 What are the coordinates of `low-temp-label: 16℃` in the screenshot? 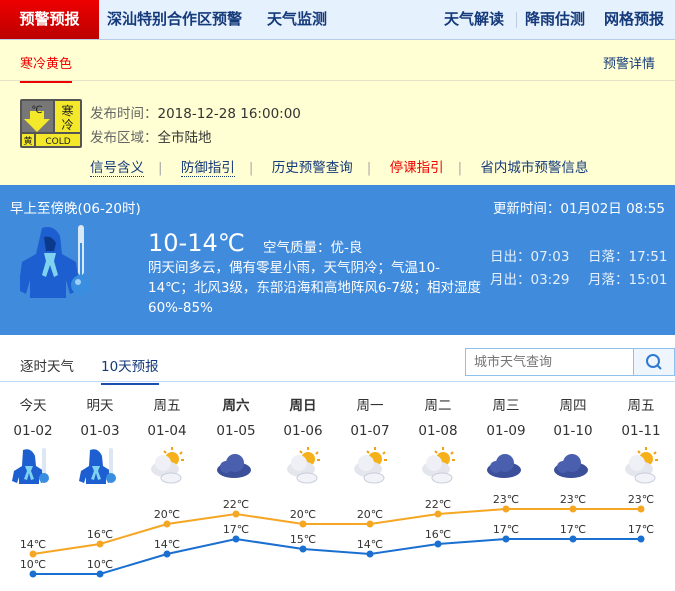 It's located at (438, 534).